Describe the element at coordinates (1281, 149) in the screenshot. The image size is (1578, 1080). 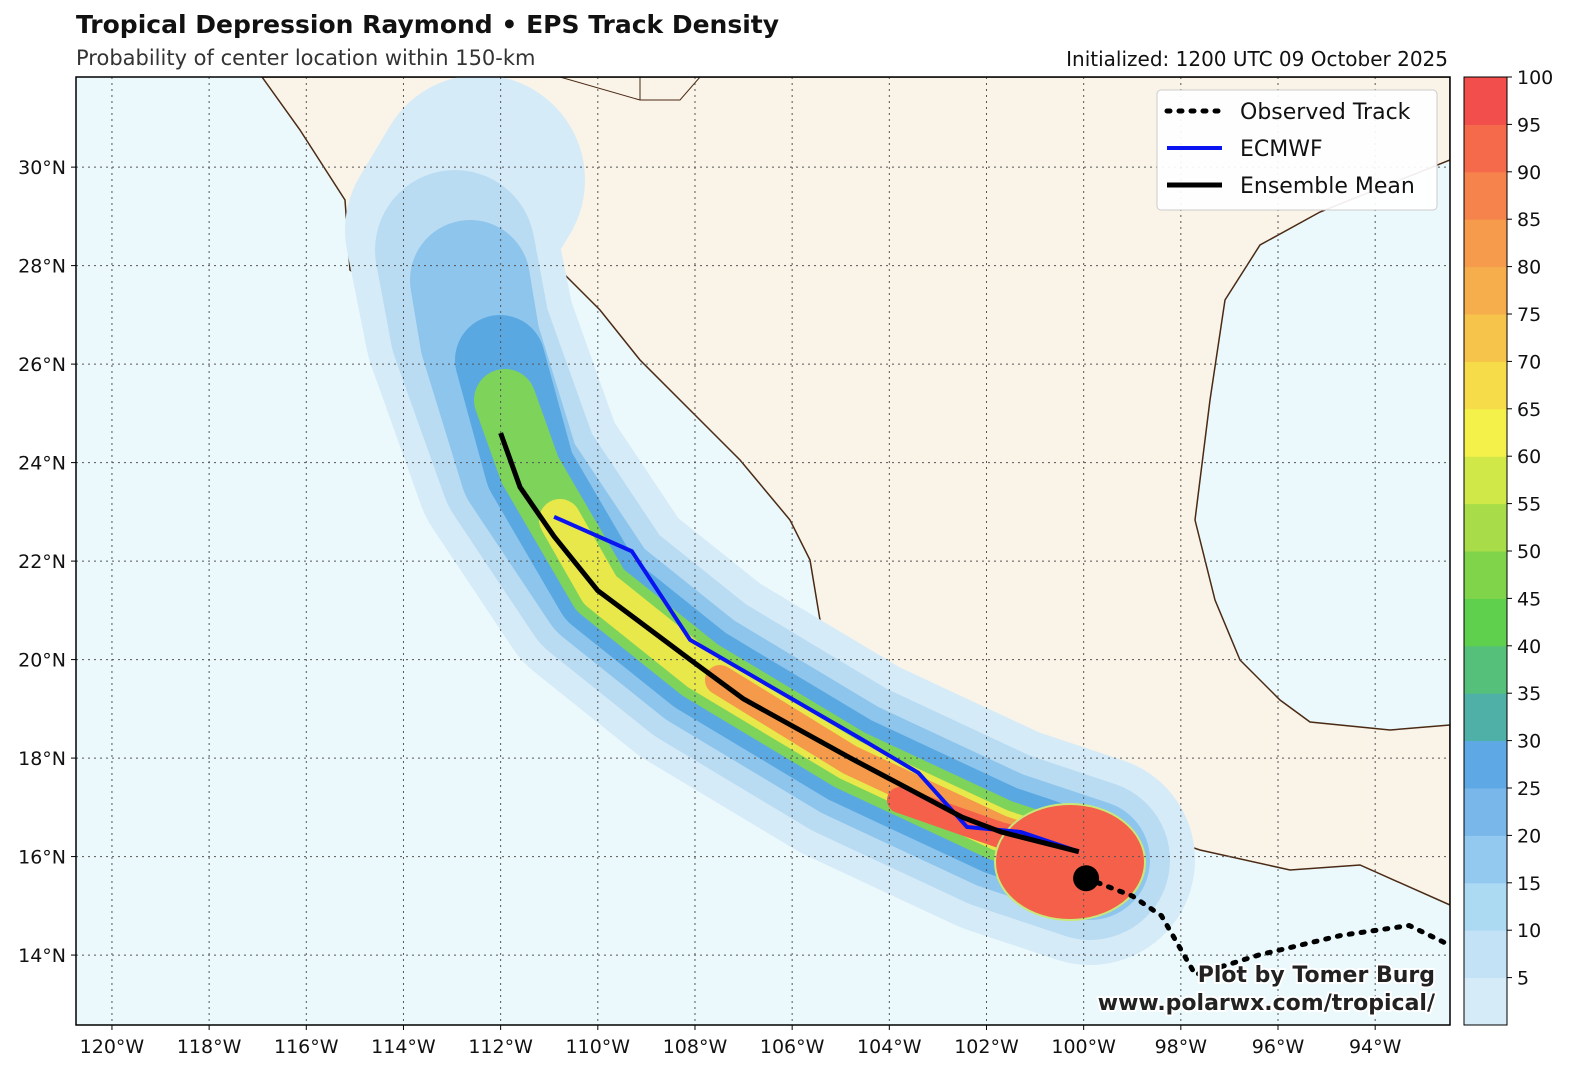
I see `legend-label: ECMWF` at that location.